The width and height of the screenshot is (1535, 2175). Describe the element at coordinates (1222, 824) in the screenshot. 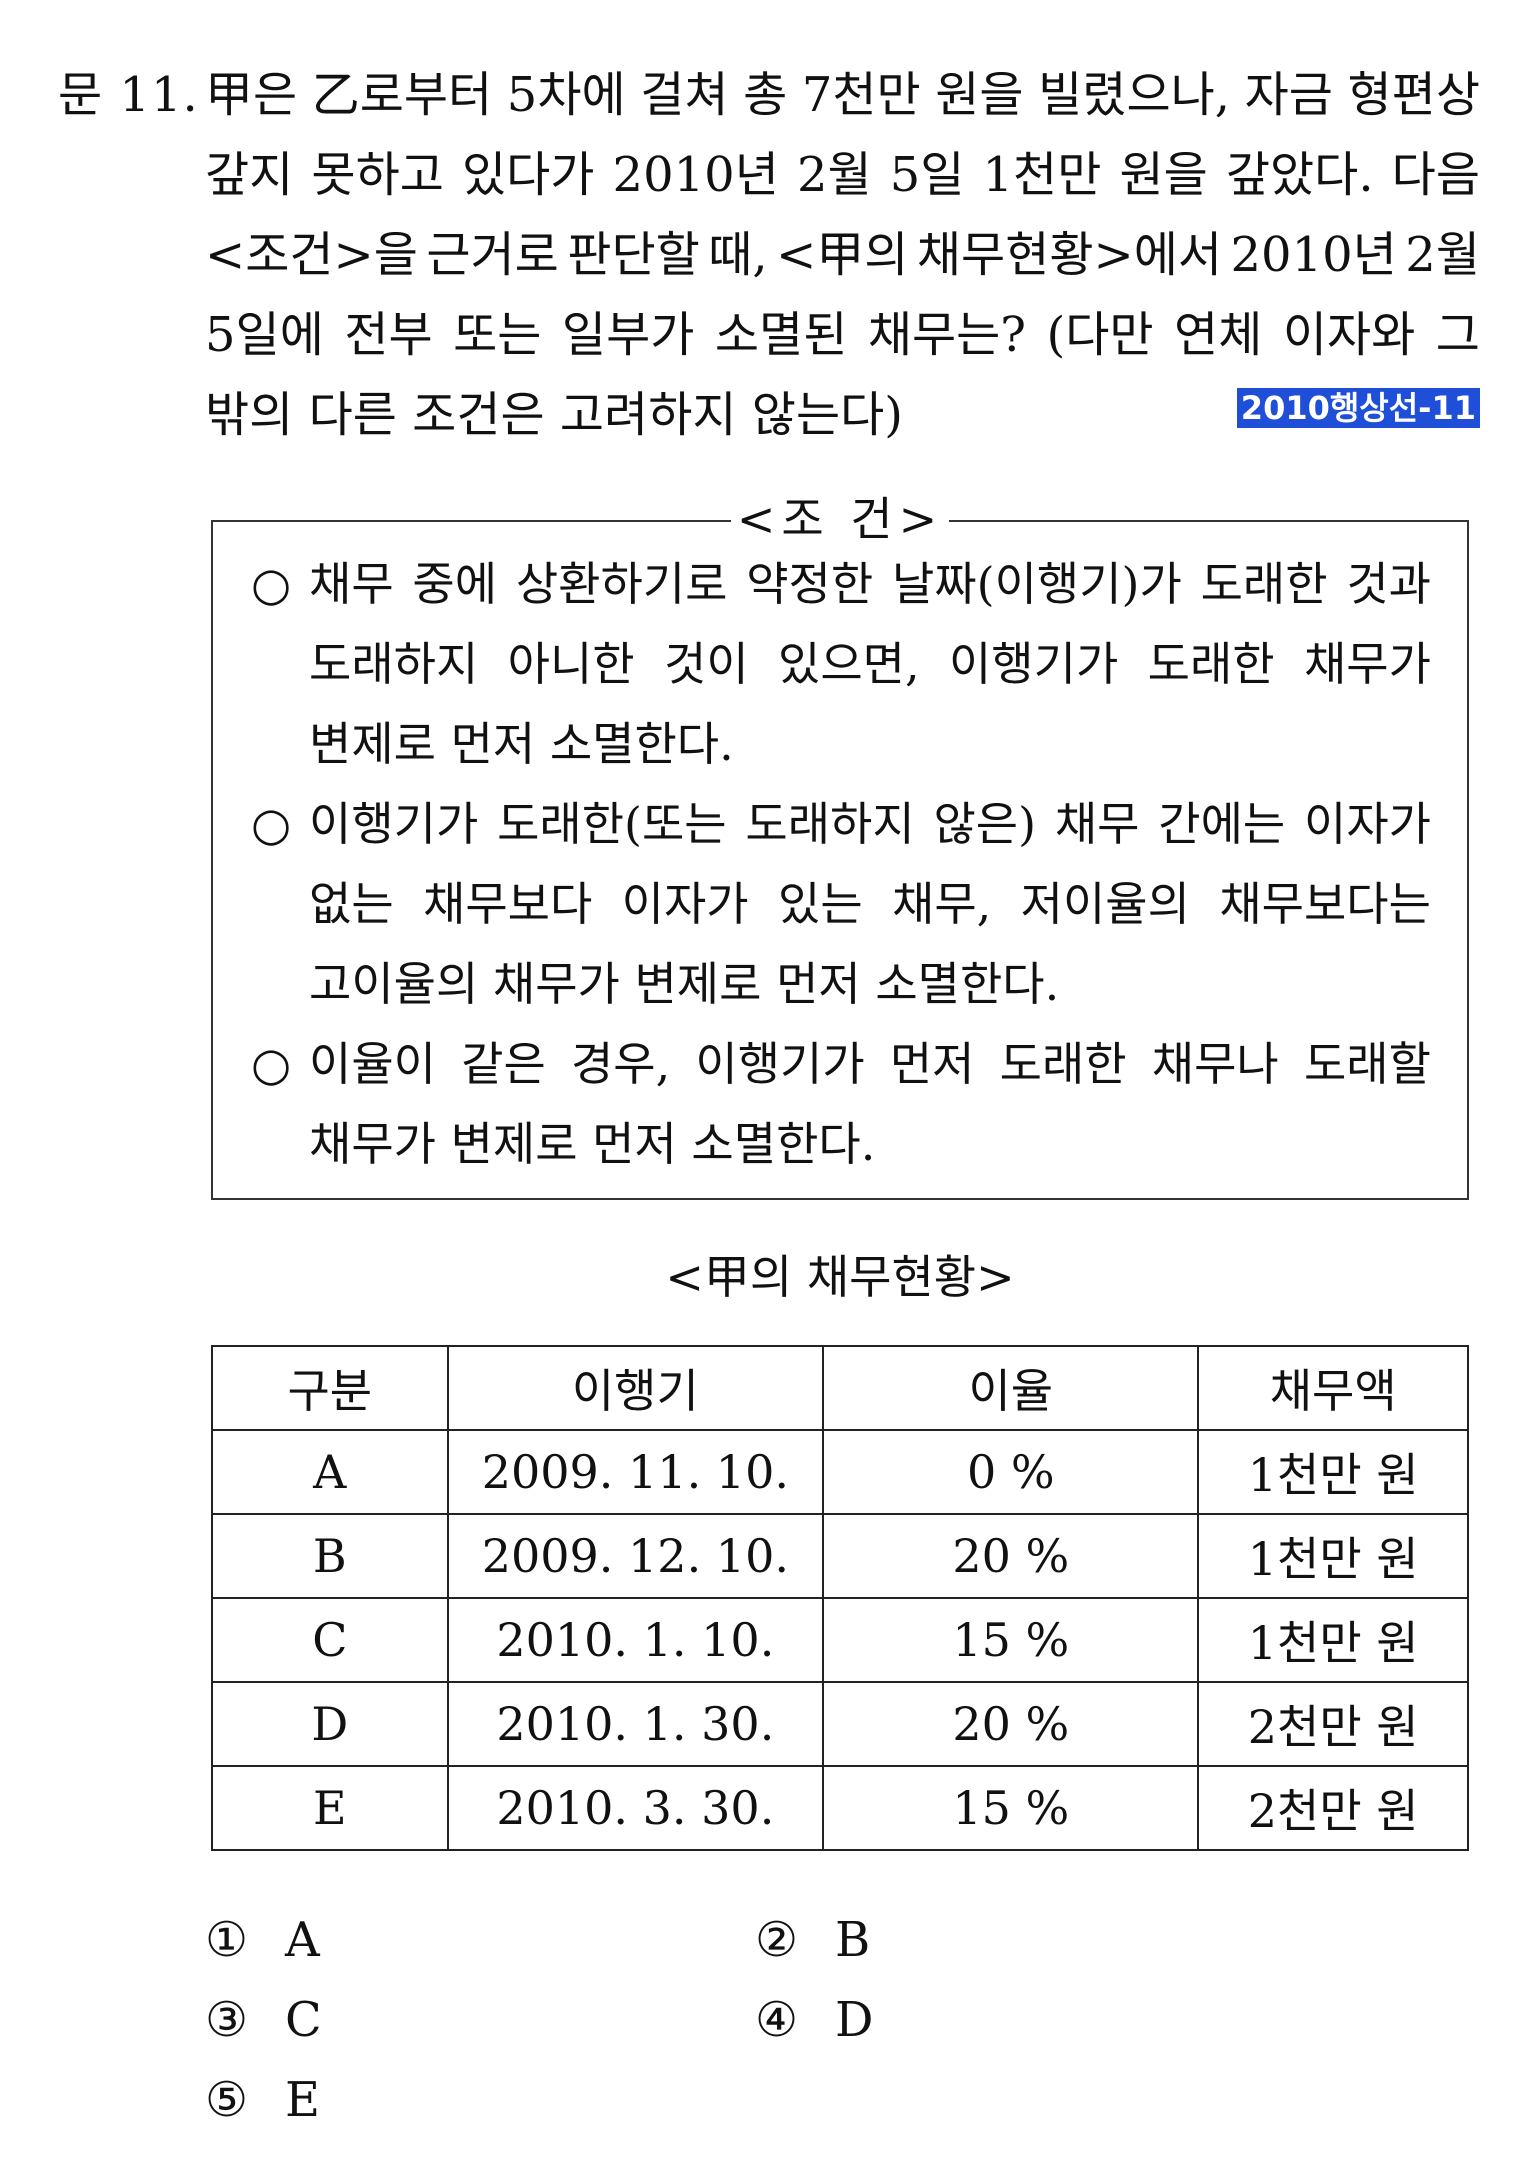

I see `condition-word: 간에는` at that location.